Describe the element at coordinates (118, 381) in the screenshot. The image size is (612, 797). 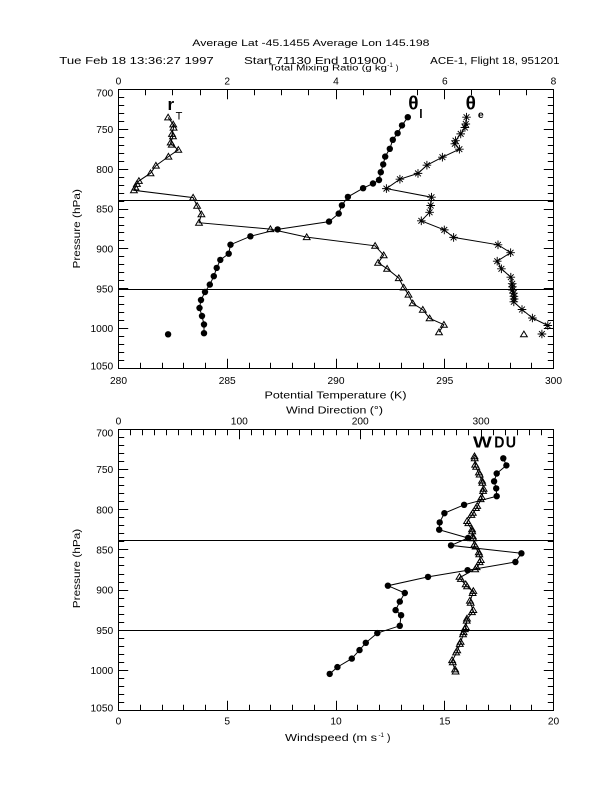
I see `svg-text: 280` at that location.